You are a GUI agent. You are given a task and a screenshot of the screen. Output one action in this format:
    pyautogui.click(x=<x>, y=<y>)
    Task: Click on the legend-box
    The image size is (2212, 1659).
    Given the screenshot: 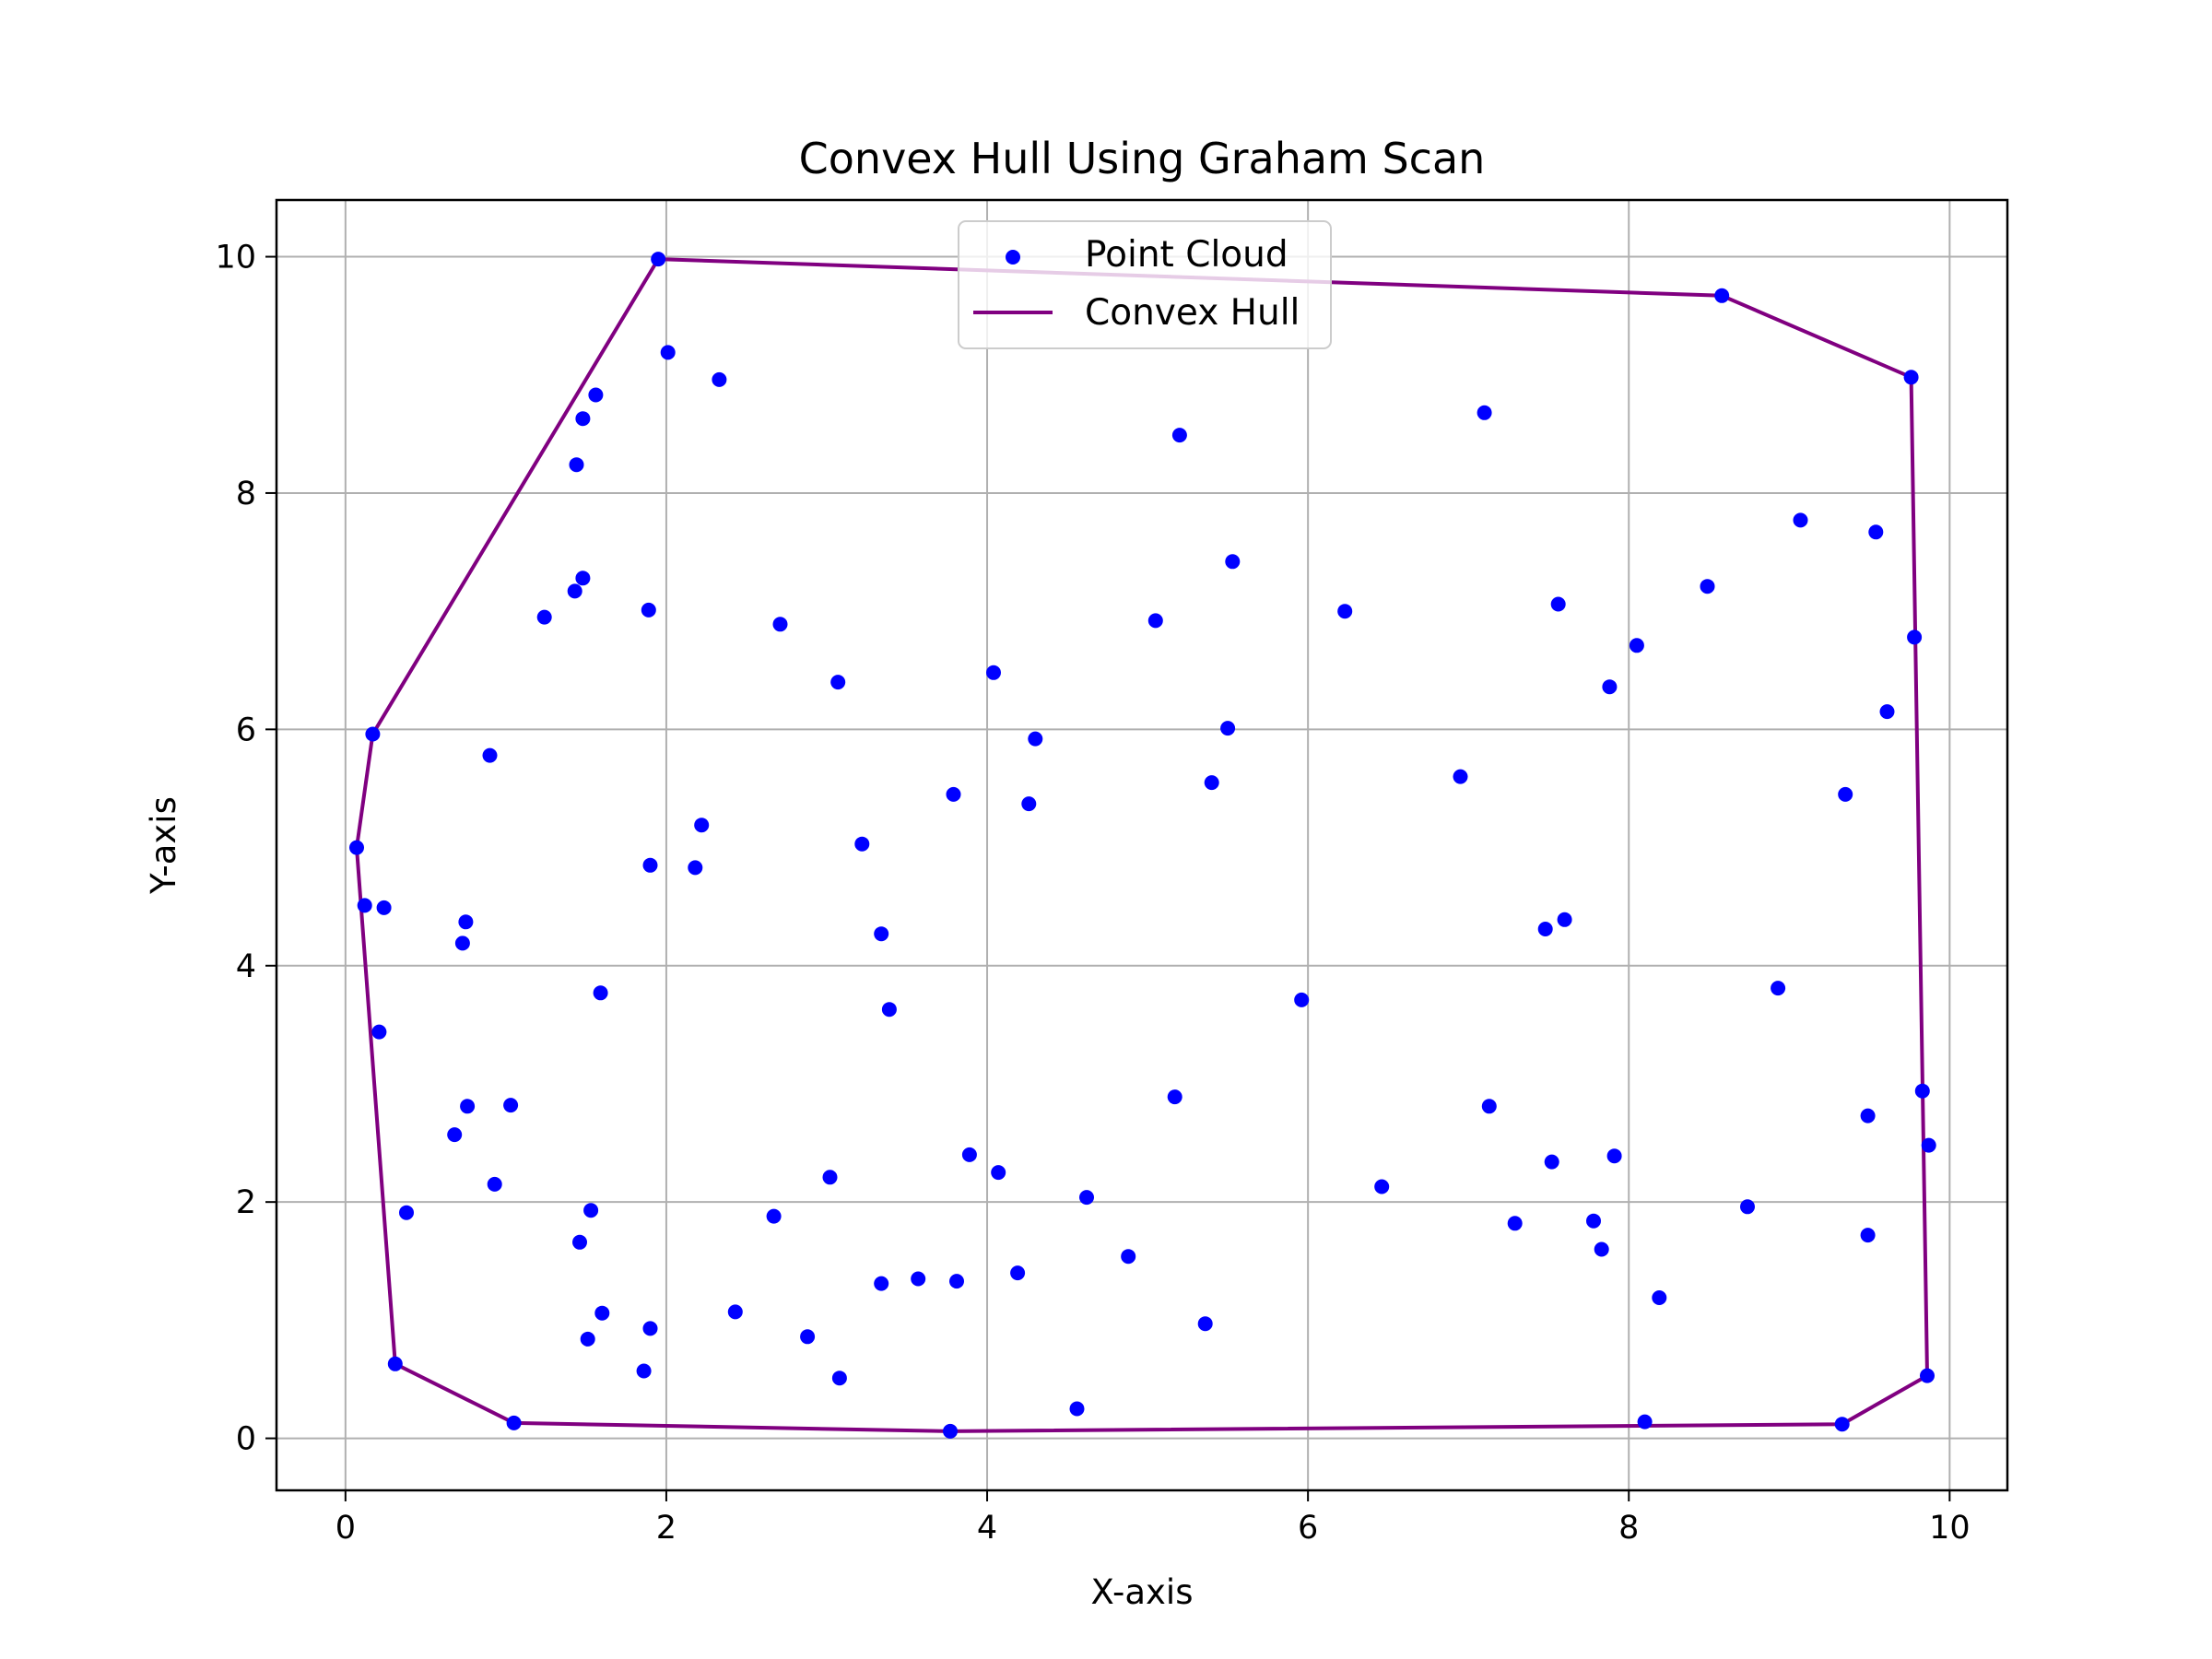 What is the action you would take?
    pyautogui.click(x=1145, y=284)
    